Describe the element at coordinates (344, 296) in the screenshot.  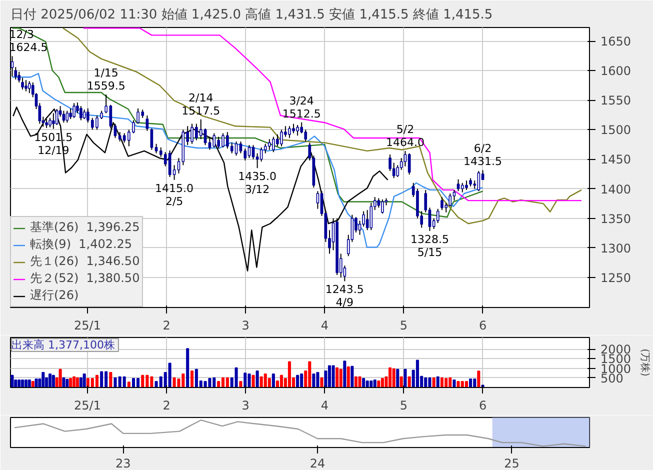
I see `annotation: 1243.5 4/9` at that location.